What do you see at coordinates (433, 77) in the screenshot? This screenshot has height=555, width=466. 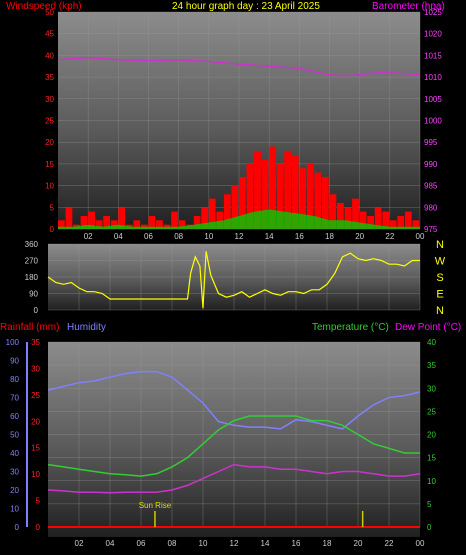 I see `barometer-tick-label: 1010` at bounding box center [433, 77].